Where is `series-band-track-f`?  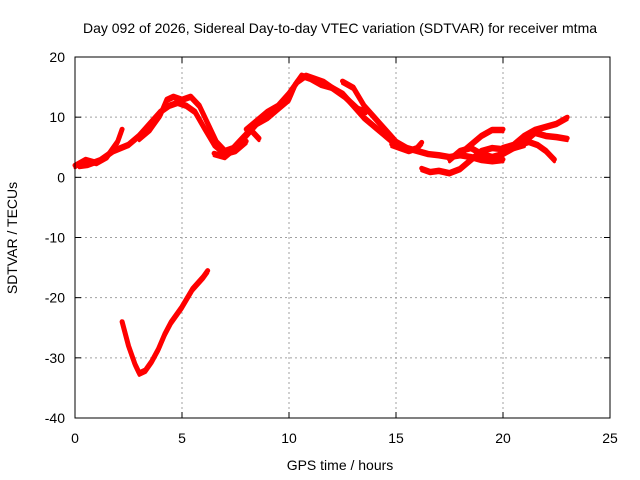 series-band-track-f is located at coordinates (423, 123).